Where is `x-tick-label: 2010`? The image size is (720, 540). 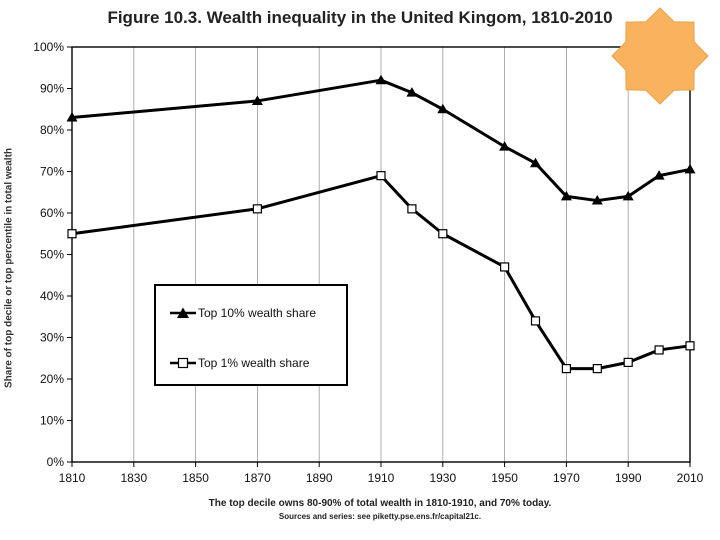 x-tick-label: 2010 is located at coordinates (690, 478).